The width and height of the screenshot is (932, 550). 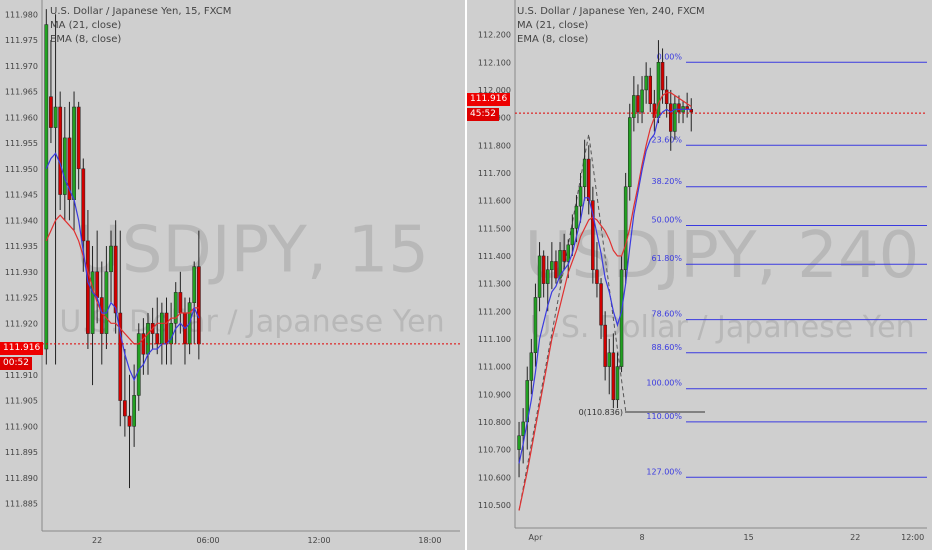 What do you see at coordinates (494, 35) in the screenshot?
I see `y-tick-label: 112.200` at bounding box center [494, 35].